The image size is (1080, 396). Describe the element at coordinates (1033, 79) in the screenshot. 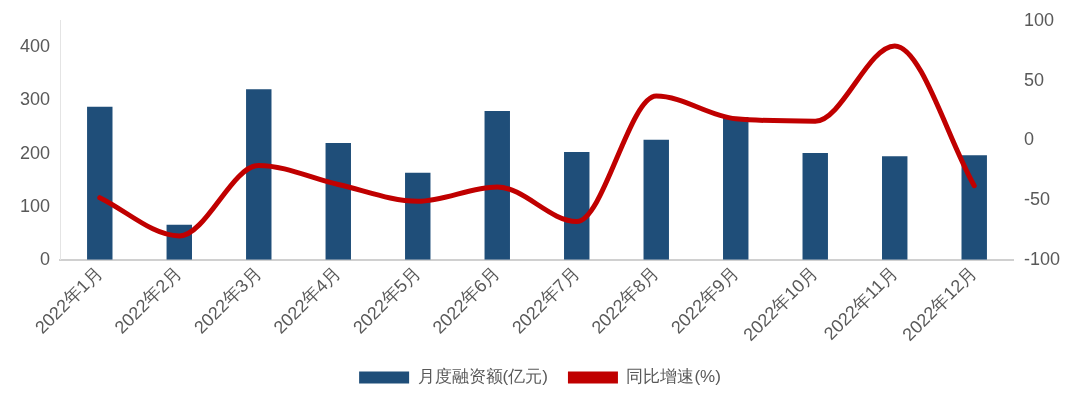

I see `y2-tick-label: 50` at that location.